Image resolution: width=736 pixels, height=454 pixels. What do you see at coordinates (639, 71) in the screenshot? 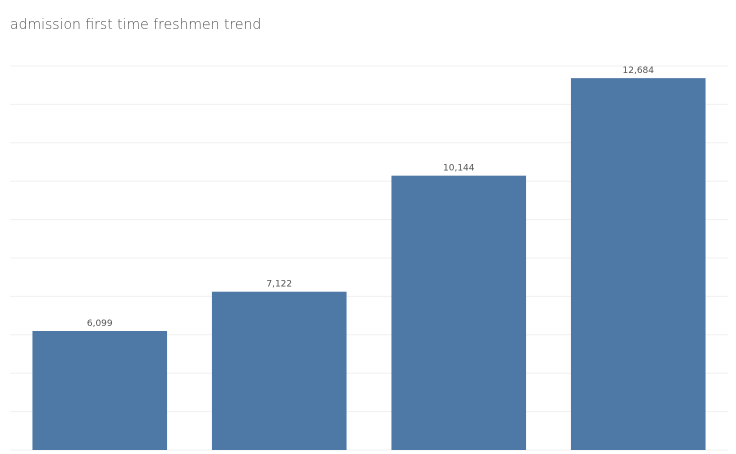
I see `value-label: 12,684` at bounding box center [639, 71].